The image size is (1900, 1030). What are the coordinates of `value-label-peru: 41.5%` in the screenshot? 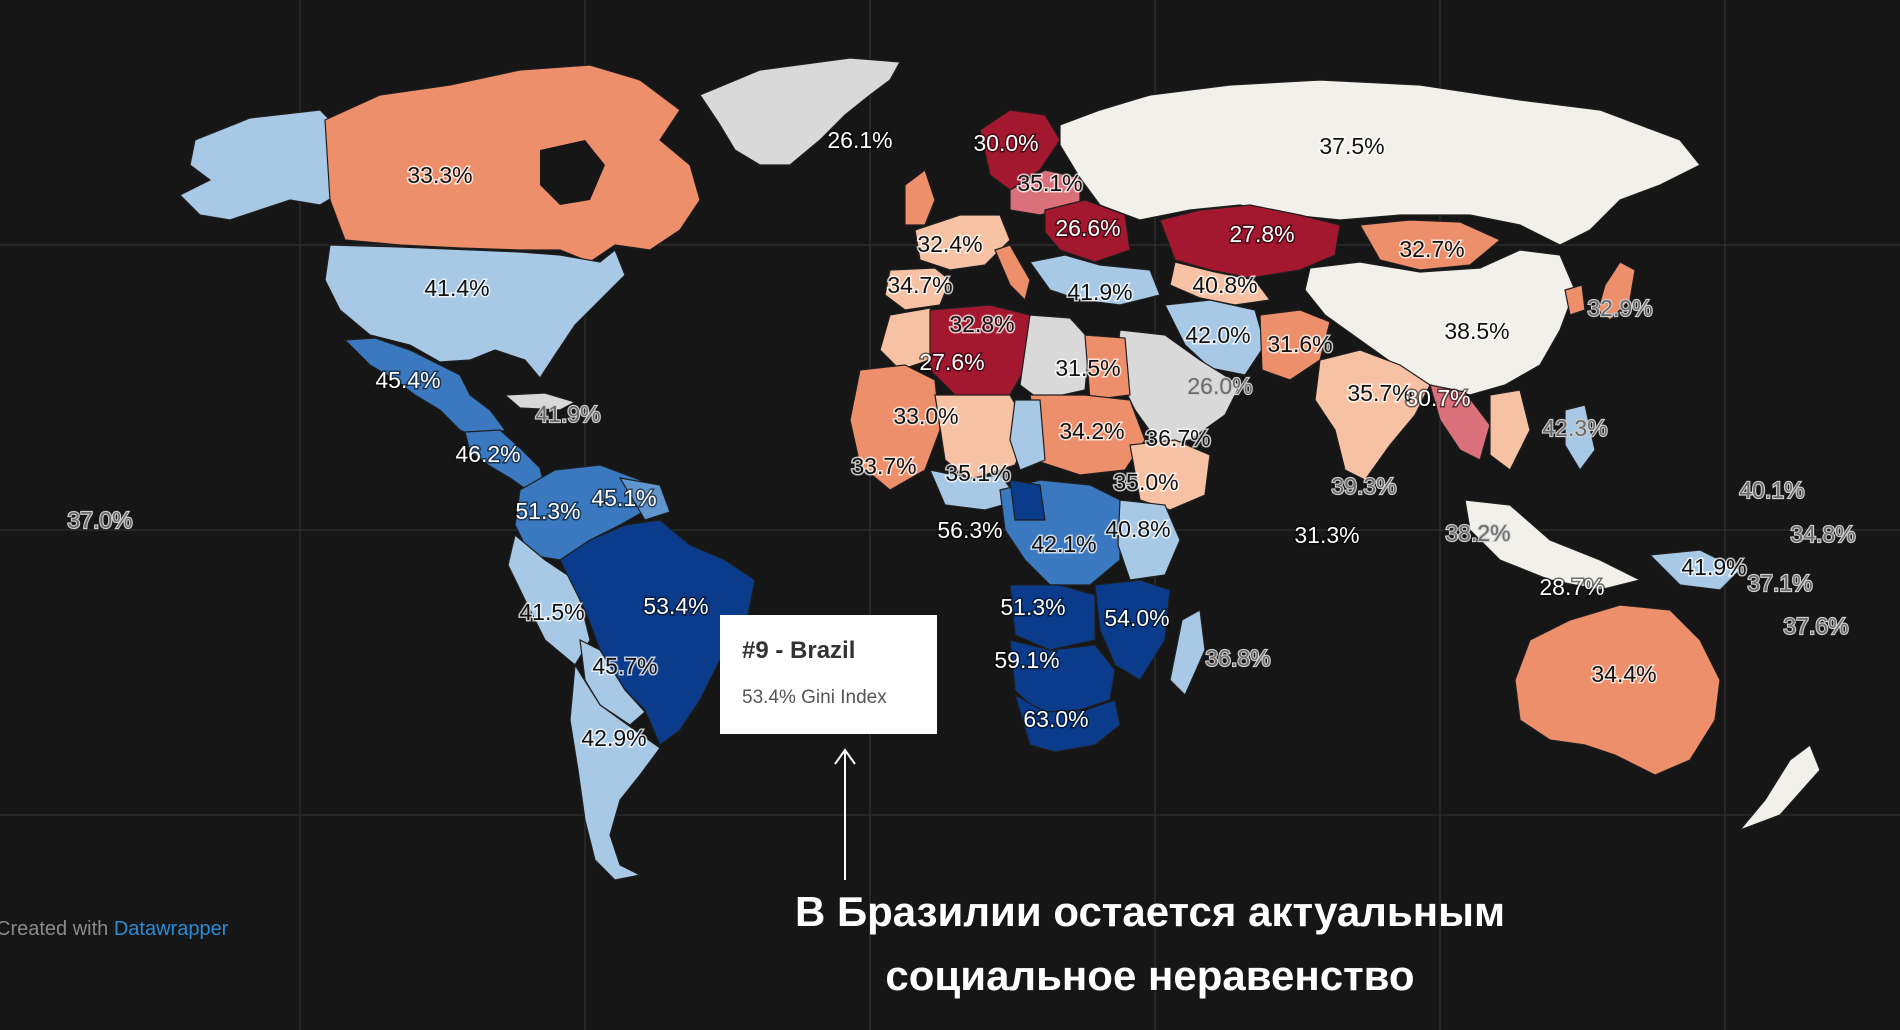 It's located at (551, 612).